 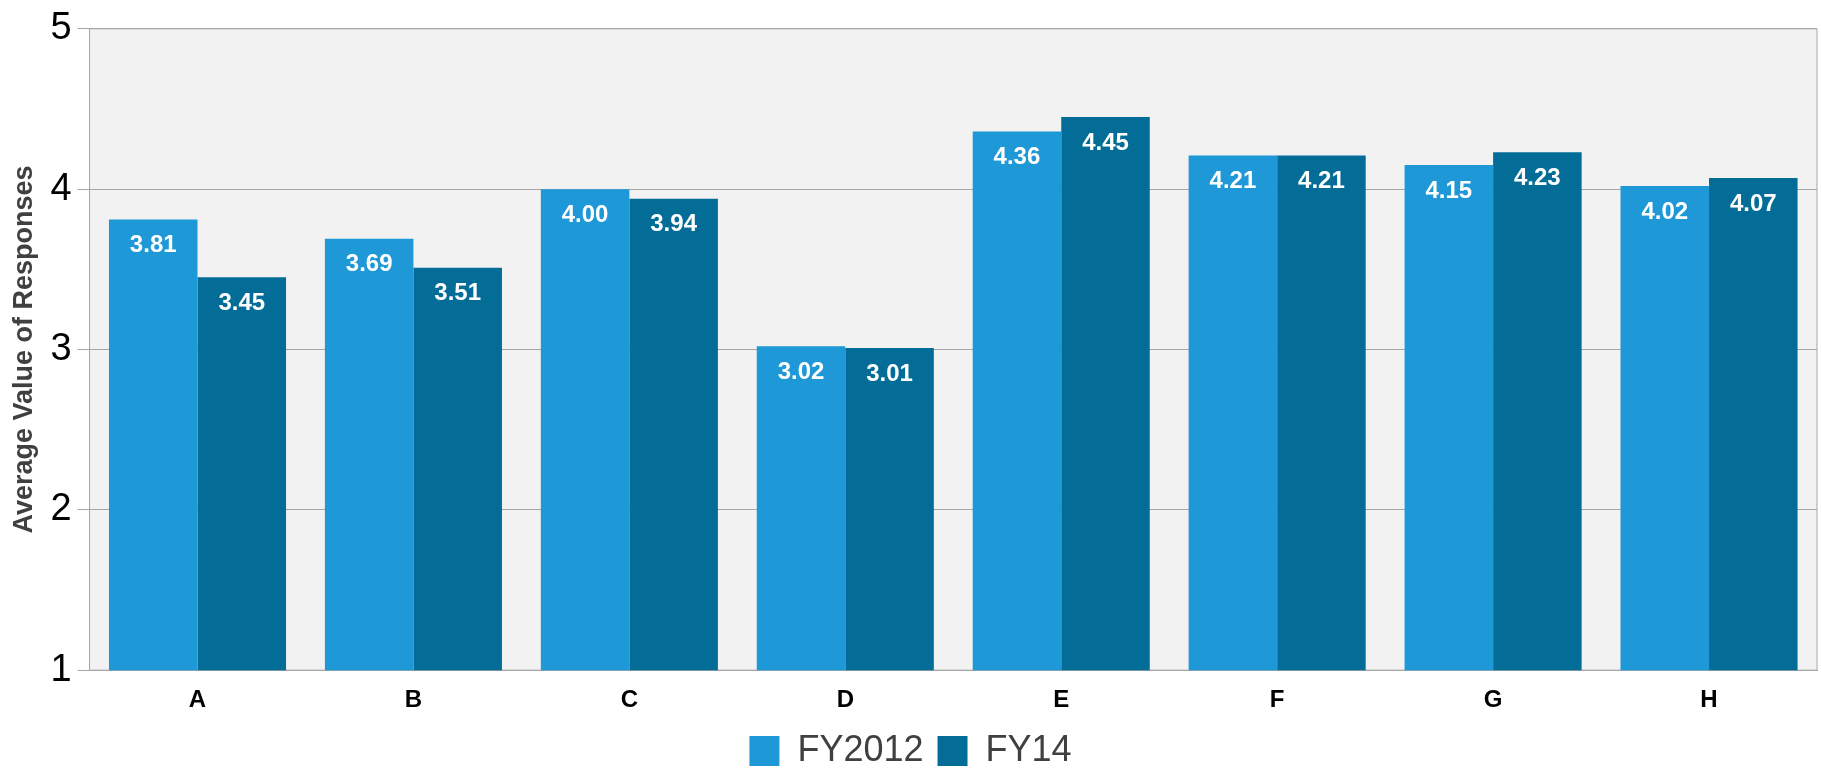 I want to click on data-label: 3.51, so click(x=458, y=292).